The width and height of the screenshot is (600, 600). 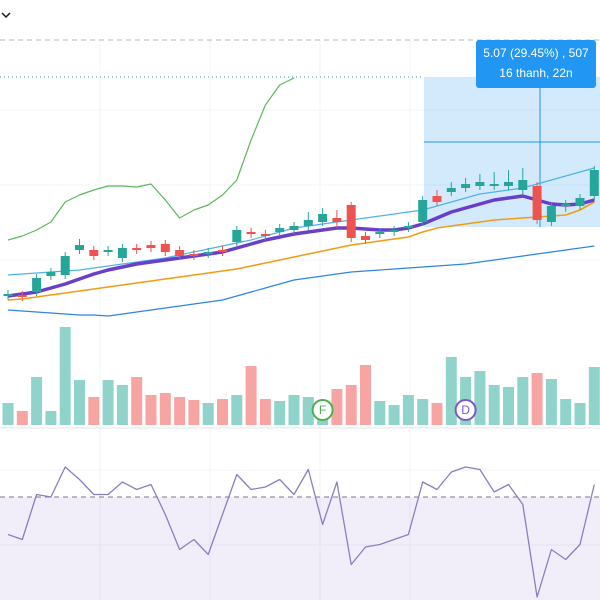 I want to click on dropdown-chevron, so click(x=6, y=15).